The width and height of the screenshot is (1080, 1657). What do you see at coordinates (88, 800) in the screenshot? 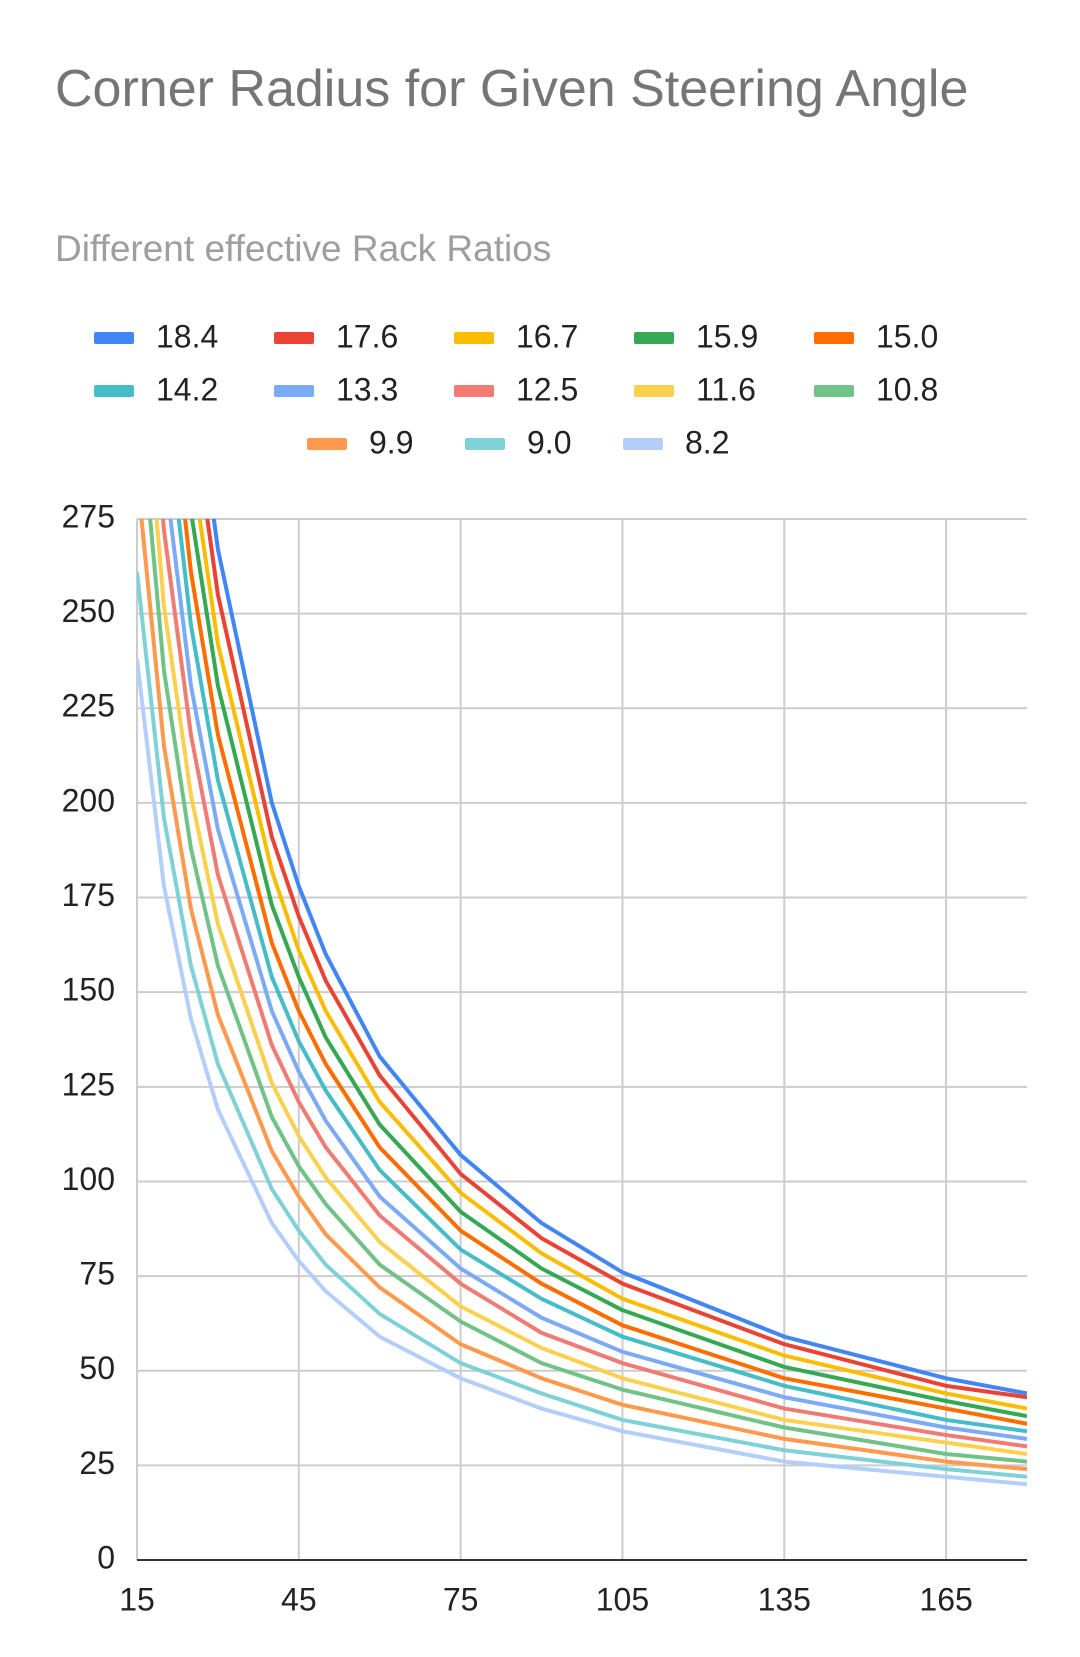
I see `y-tick-label: 200` at bounding box center [88, 800].